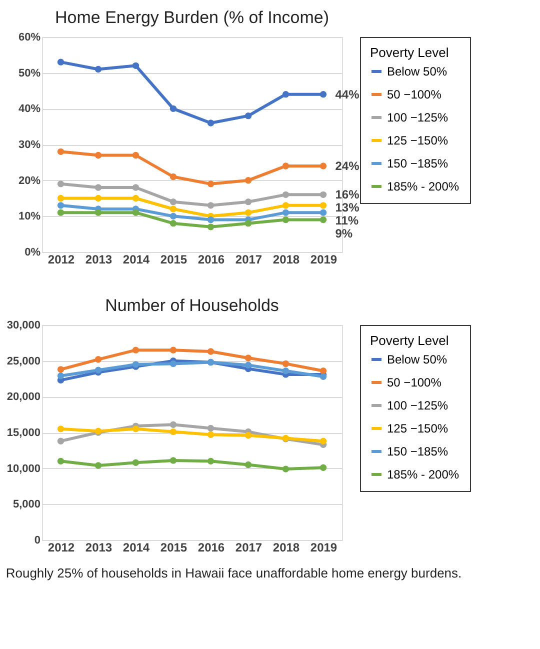  What do you see at coordinates (347, 94) in the screenshot?
I see `data-label: 44%` at bounding box center [347, 94].